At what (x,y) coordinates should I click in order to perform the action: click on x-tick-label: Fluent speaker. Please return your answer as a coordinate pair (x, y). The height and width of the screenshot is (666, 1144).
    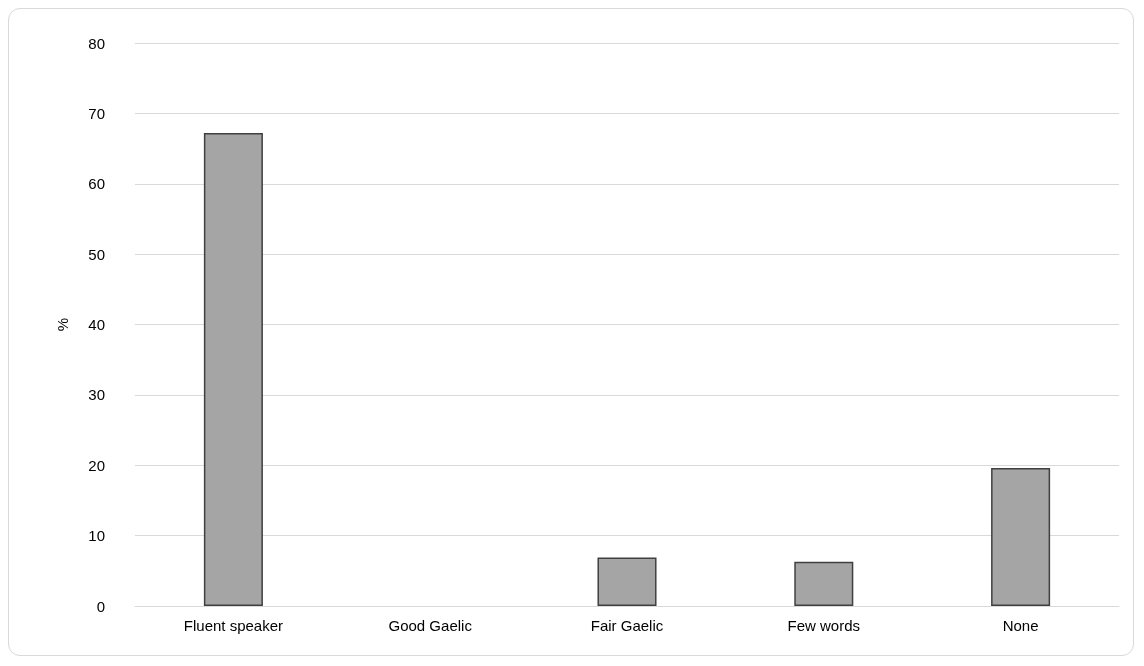
    Looking at the image, I should click on (233, 625).